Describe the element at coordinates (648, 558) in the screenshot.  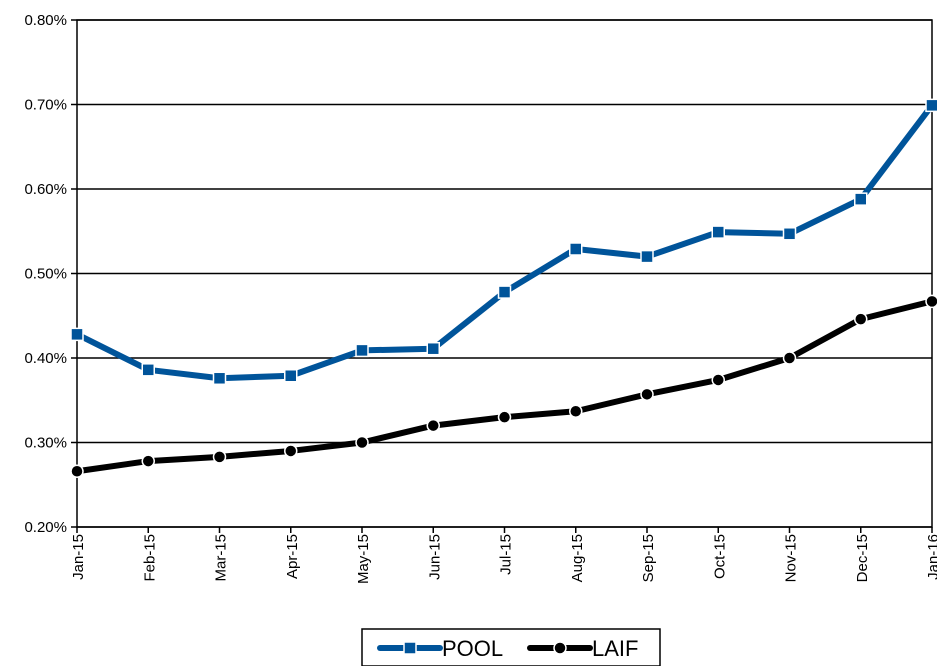
I see `x-tick-label: Sep-15` at that location.